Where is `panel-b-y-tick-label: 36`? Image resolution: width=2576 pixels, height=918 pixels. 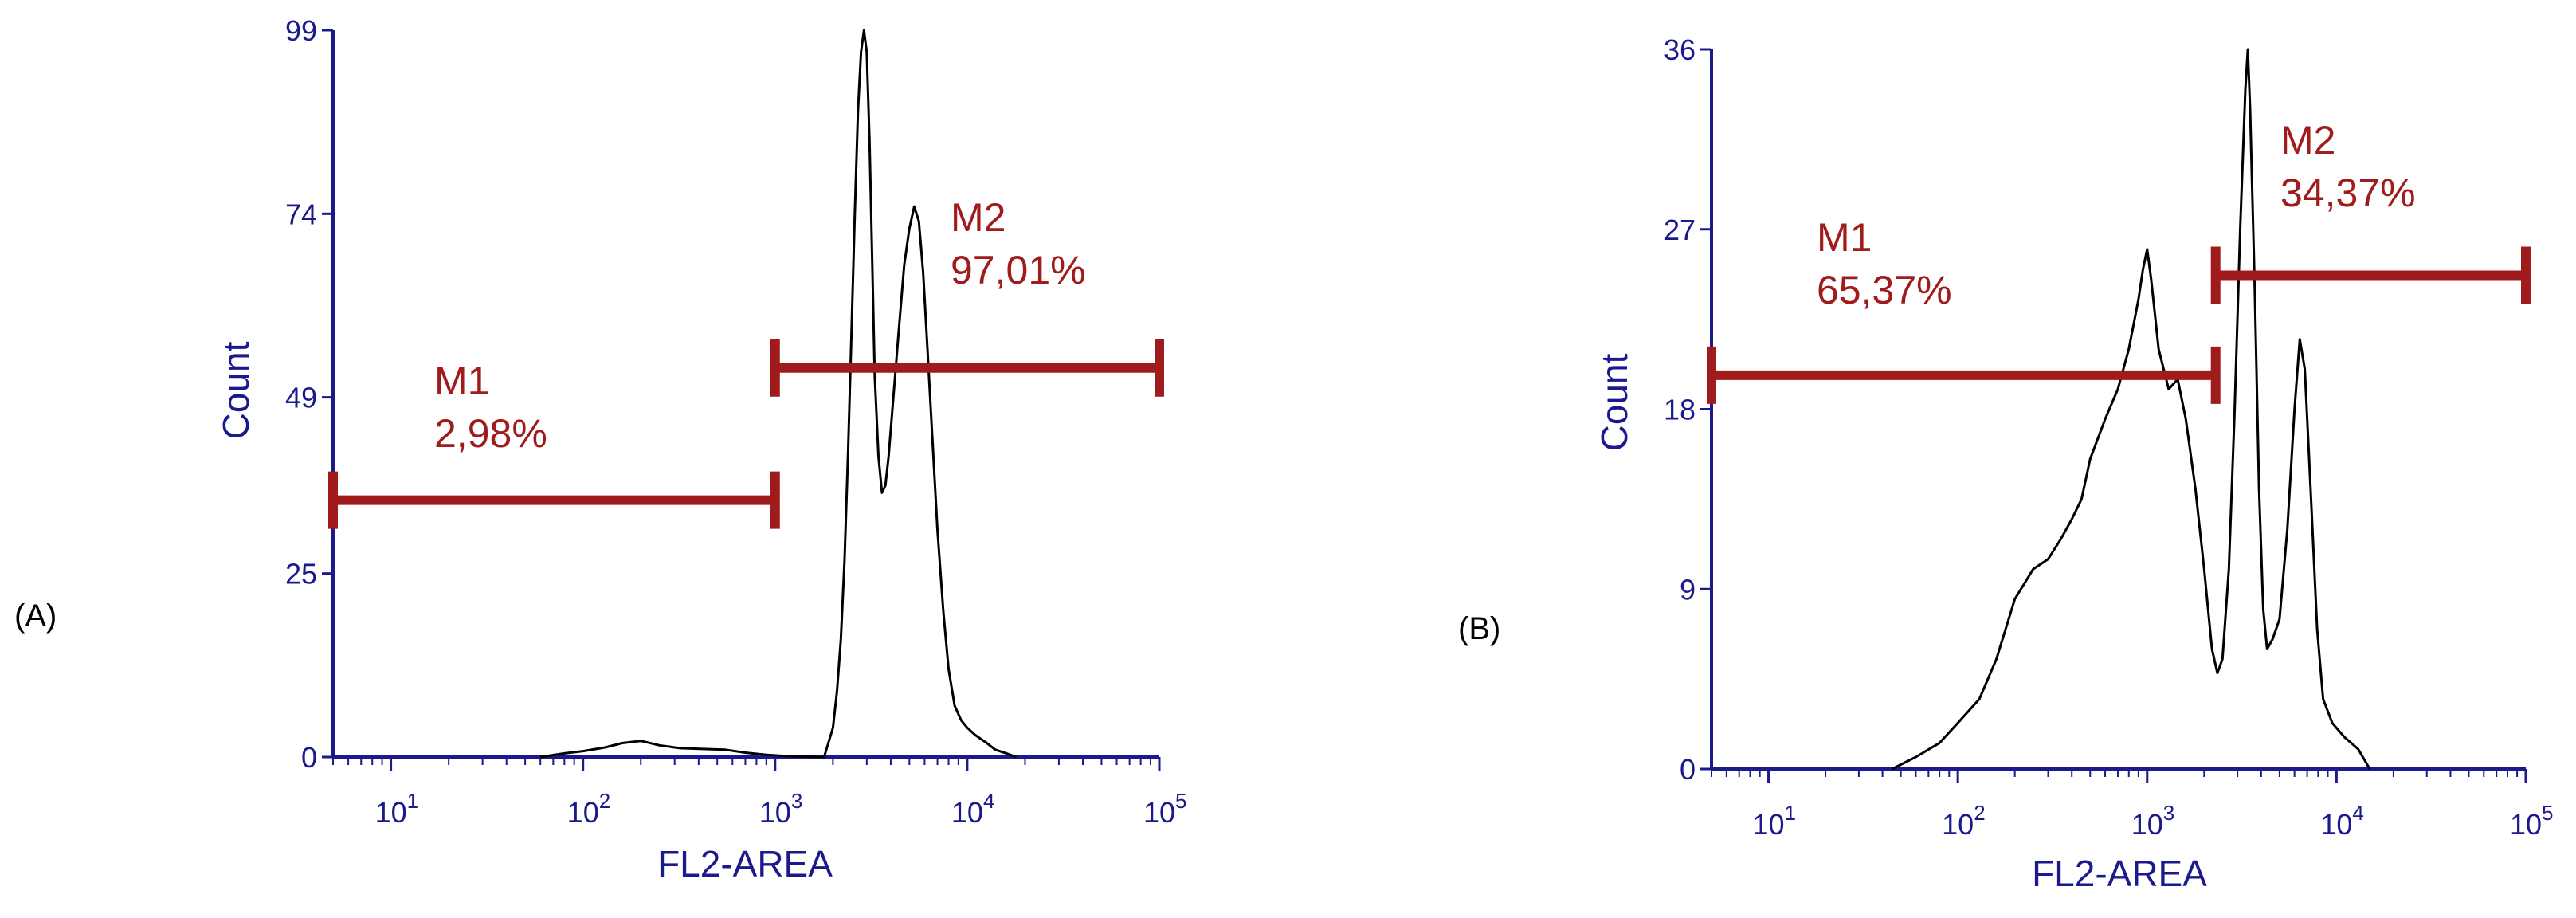 panel-b-y-tick-label: 36 is located at coordinates (1680, 49).